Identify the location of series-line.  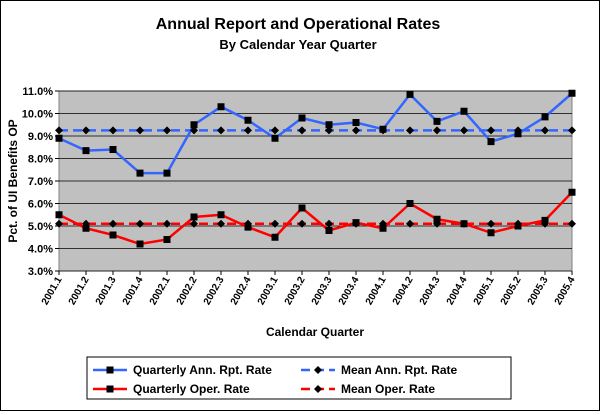
(315, 218).